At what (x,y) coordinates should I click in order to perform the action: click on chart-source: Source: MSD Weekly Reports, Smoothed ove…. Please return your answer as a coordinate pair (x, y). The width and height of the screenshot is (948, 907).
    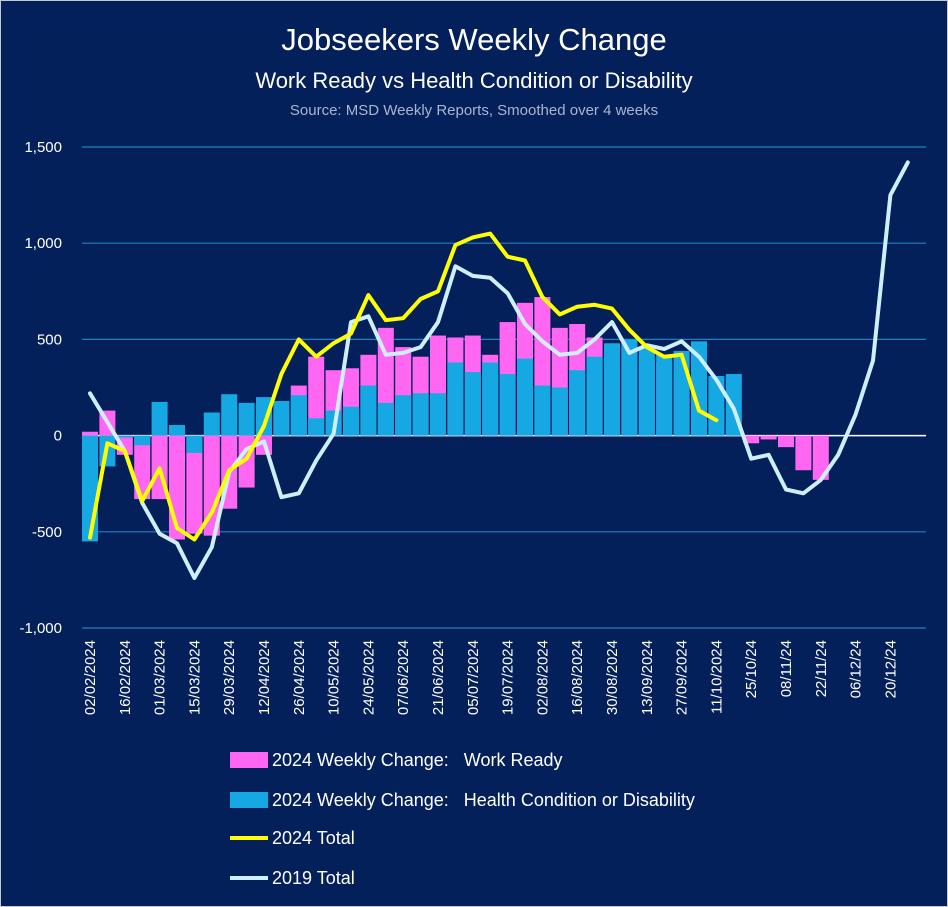
    Looking at the image, I should click on (474, 110).